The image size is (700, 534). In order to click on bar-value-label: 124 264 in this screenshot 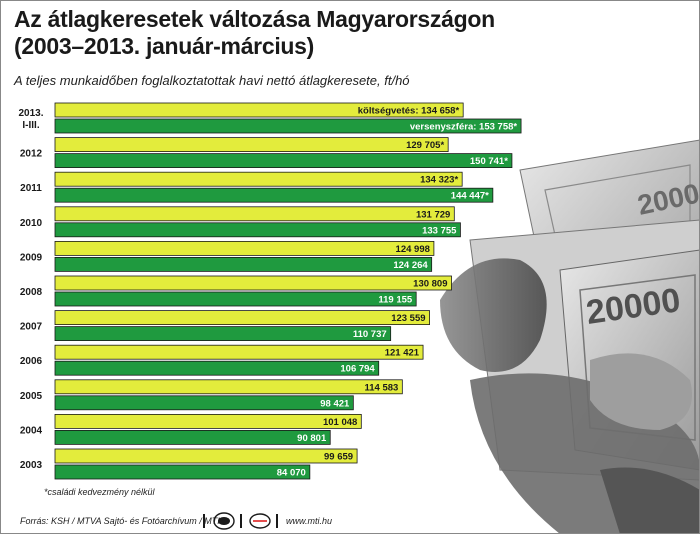, I will do `click(410, 265)`.